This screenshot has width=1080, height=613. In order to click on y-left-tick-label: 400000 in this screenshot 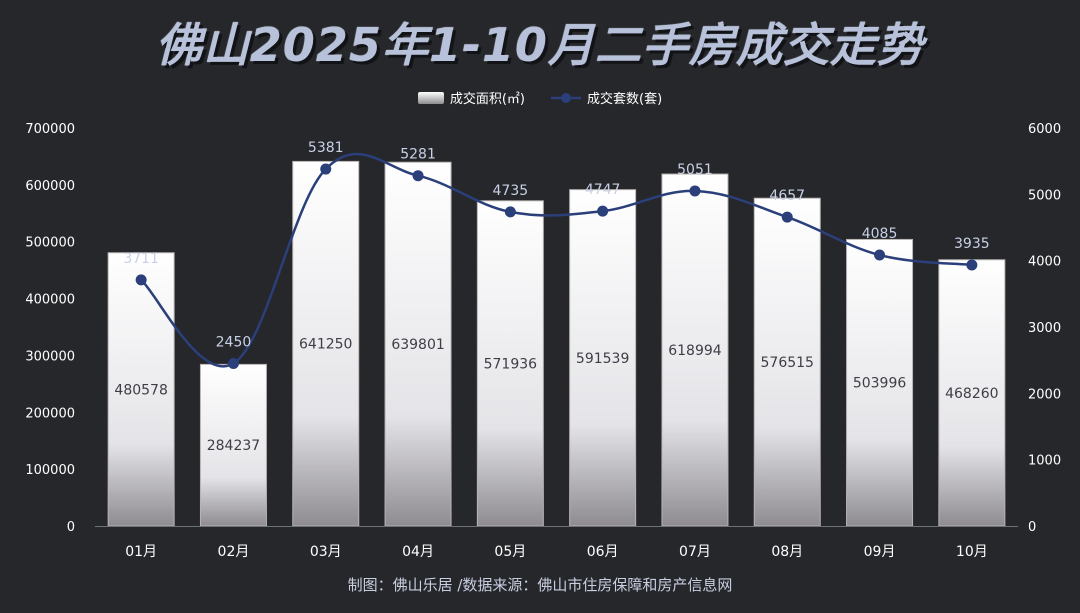, I will do `click(50, 300)`.